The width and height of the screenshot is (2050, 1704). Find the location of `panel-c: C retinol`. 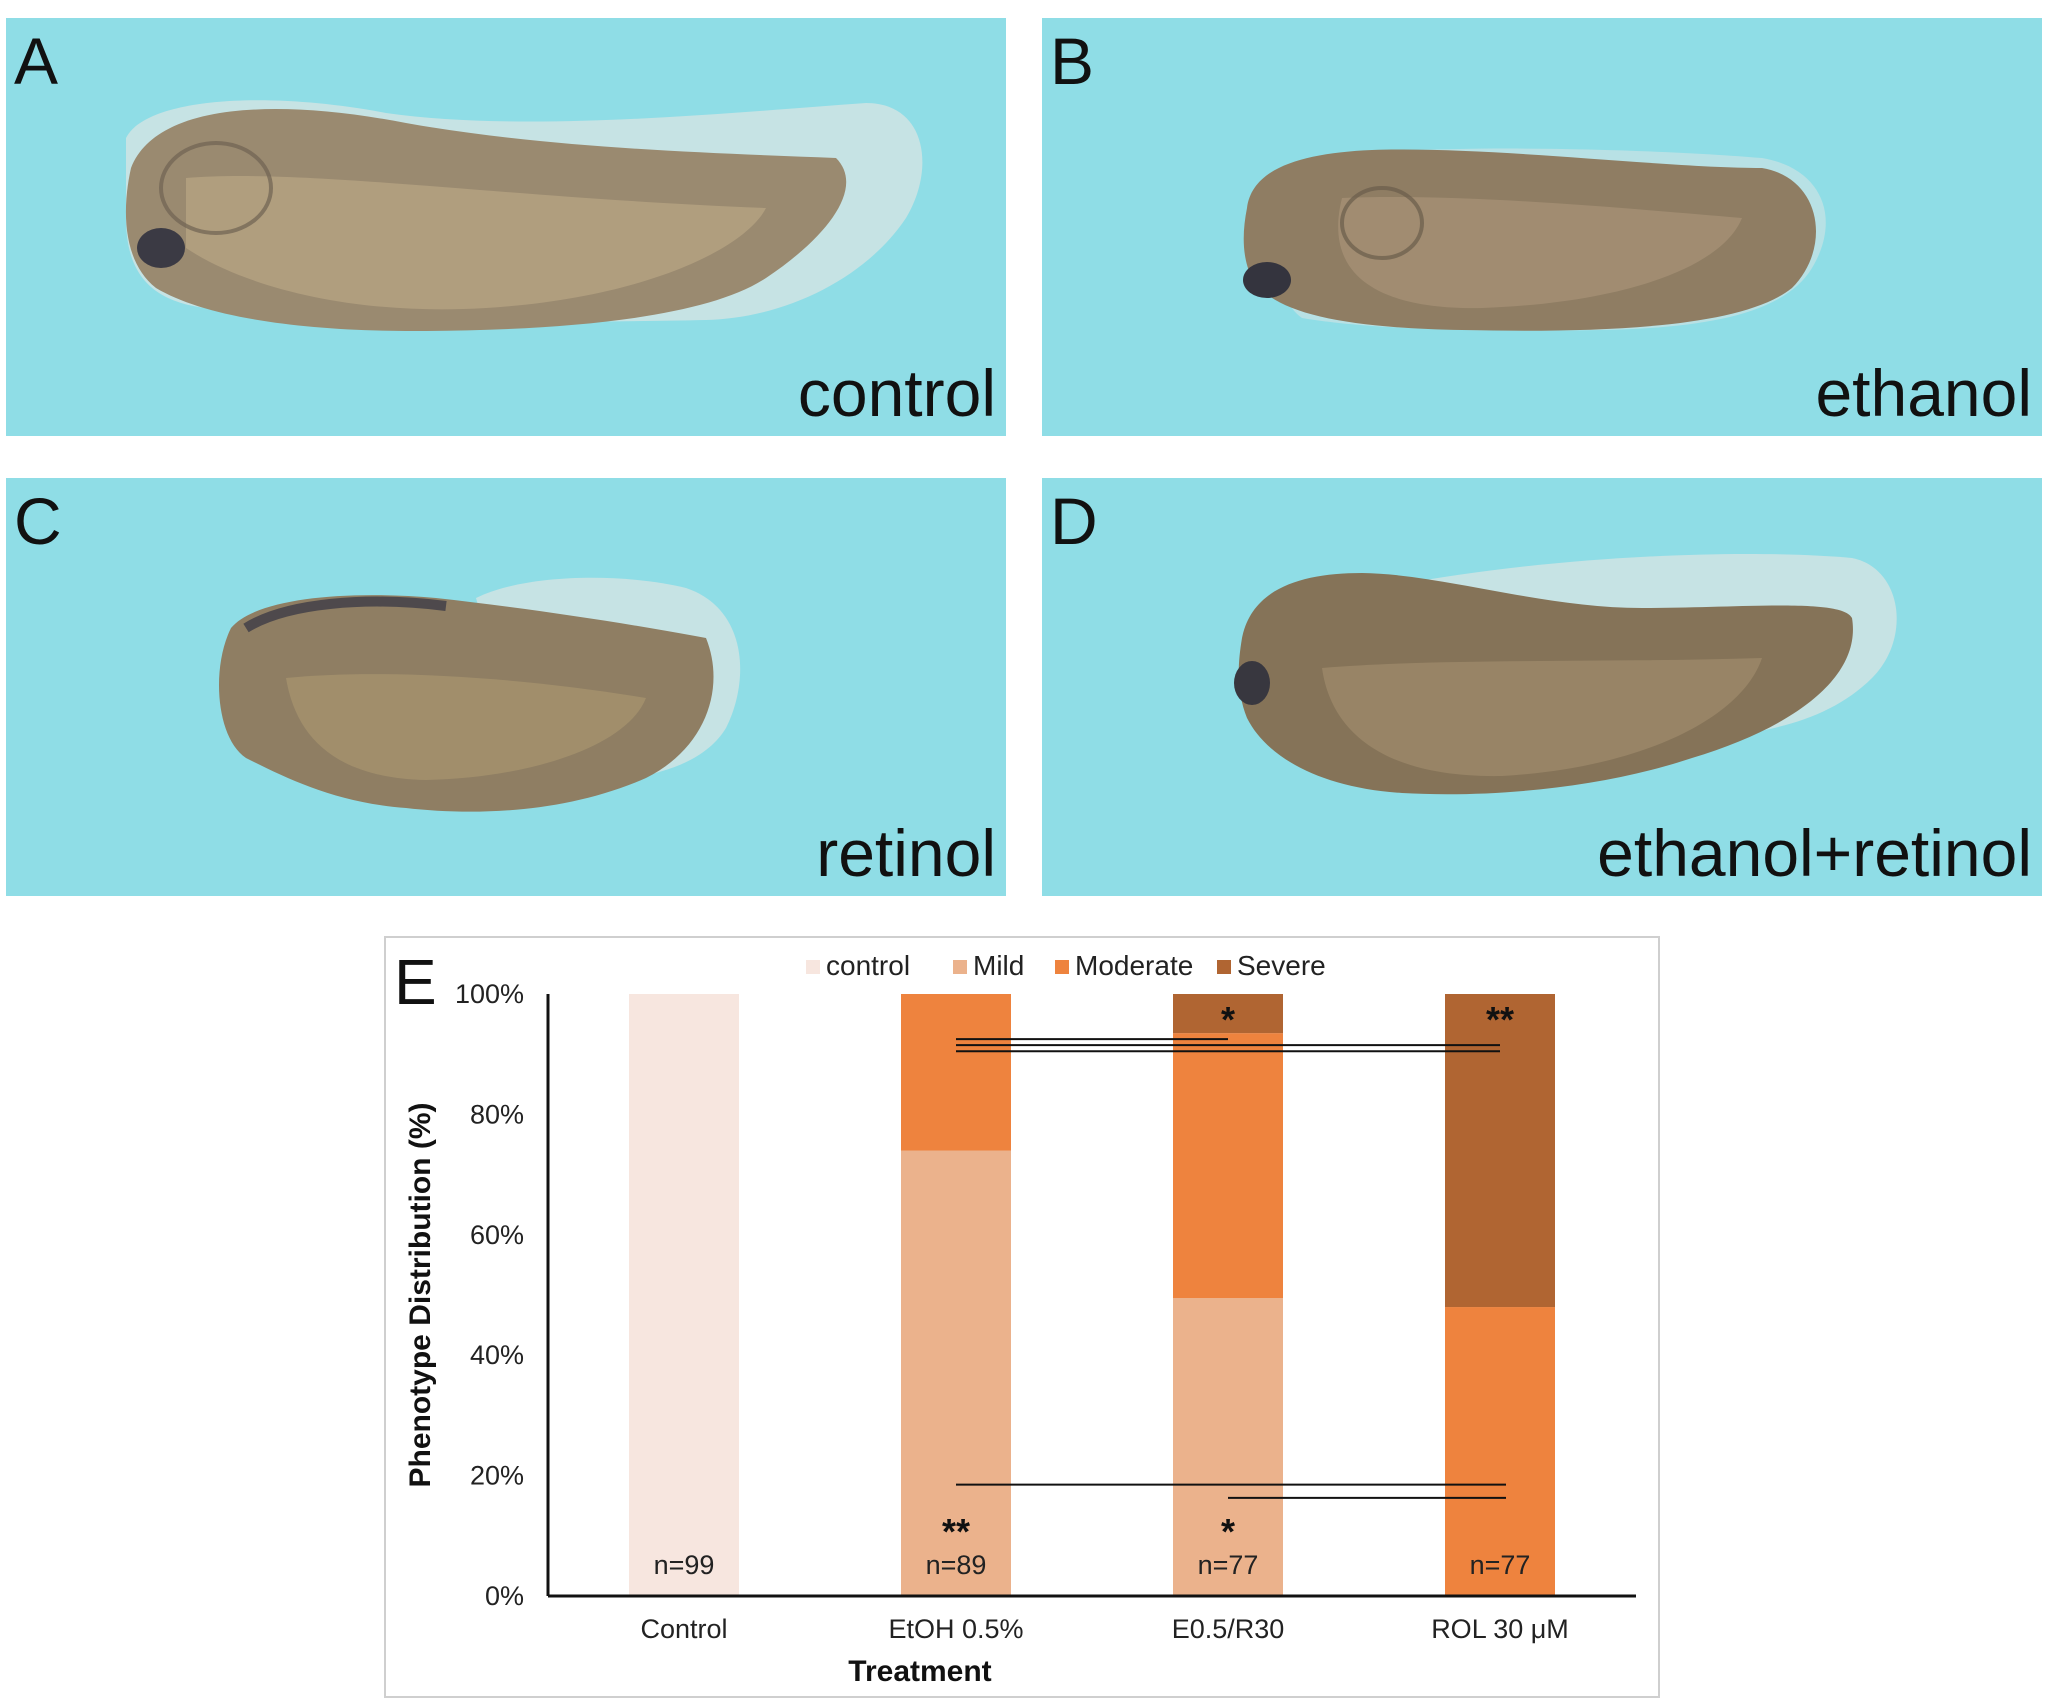

panel-c: C retinol is located at coordinates (506, 687).